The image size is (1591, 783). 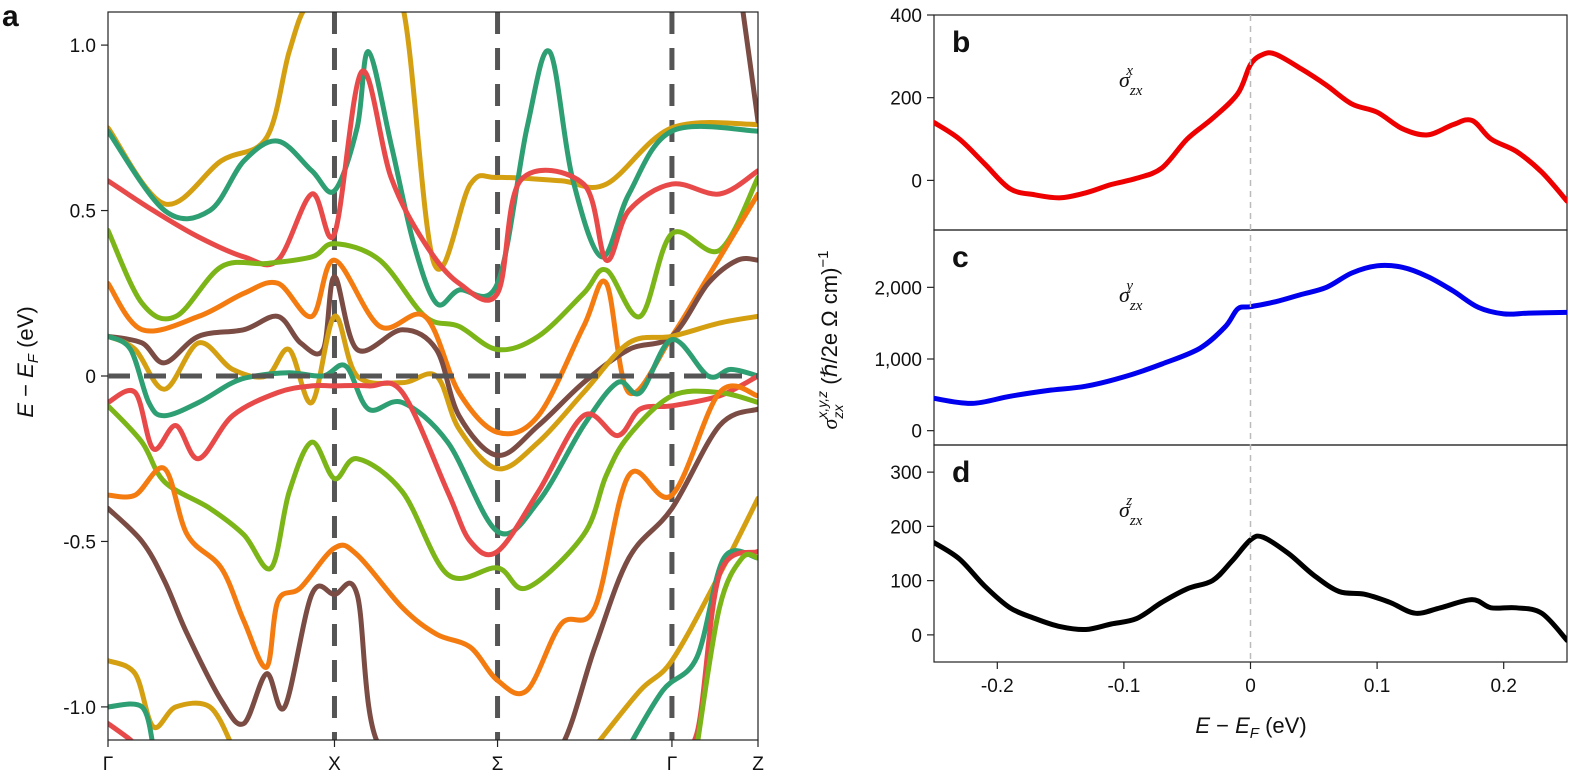 I want to click on panel-label-c: c, so click(x=960, y=257).